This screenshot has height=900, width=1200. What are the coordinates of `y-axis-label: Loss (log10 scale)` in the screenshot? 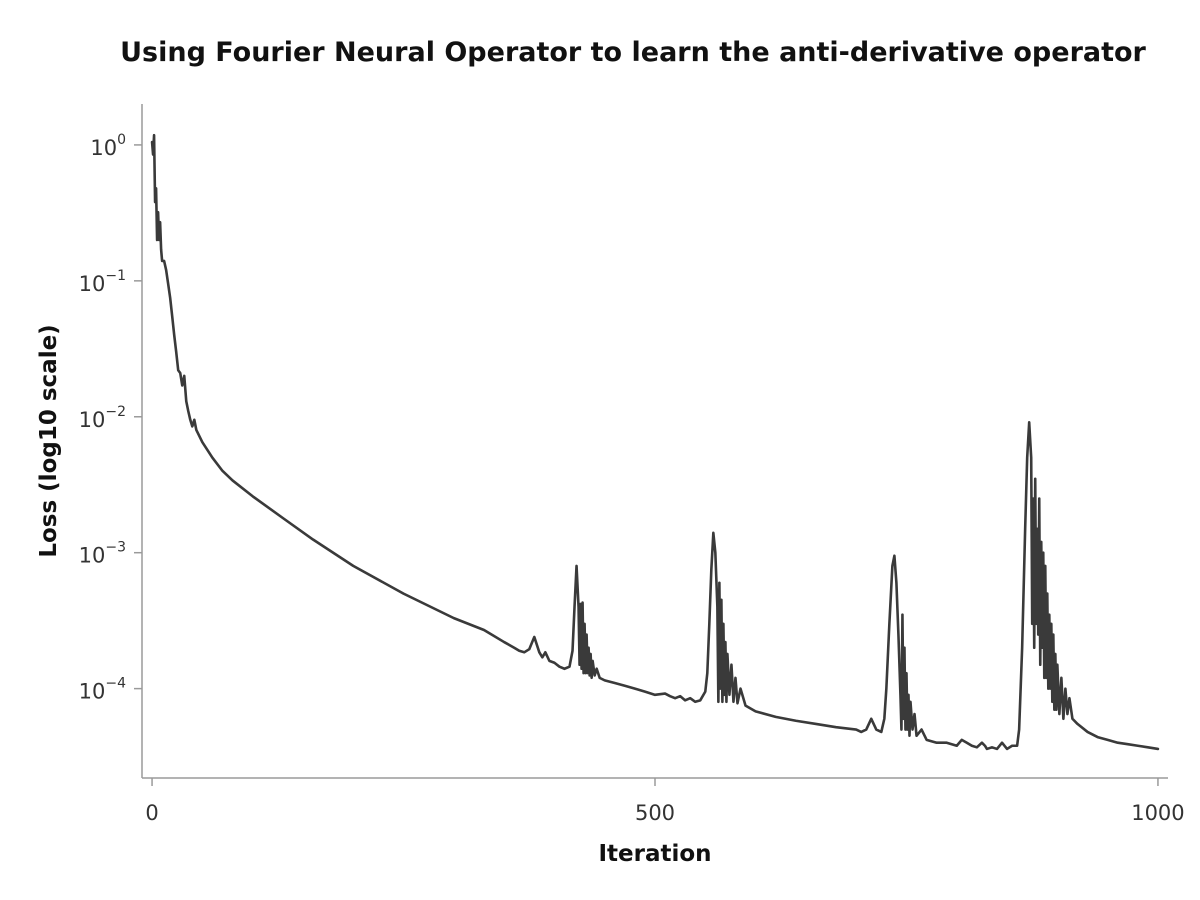 It's located at (49, 440).